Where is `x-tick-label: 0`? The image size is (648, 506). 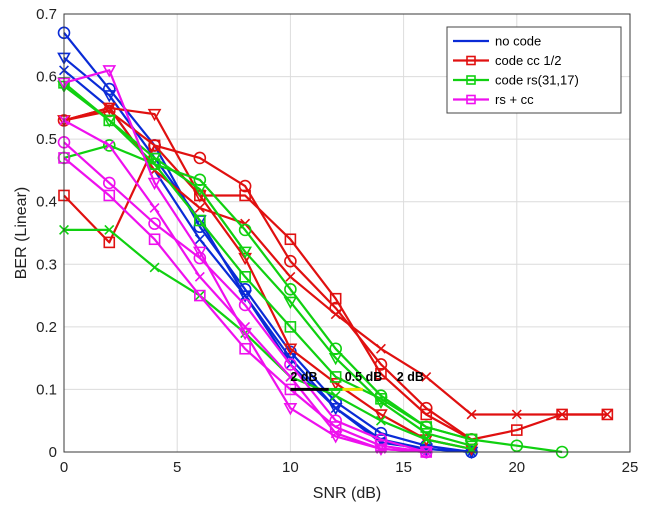
x-tick-label: 0 is located at coordinates (64, 467).